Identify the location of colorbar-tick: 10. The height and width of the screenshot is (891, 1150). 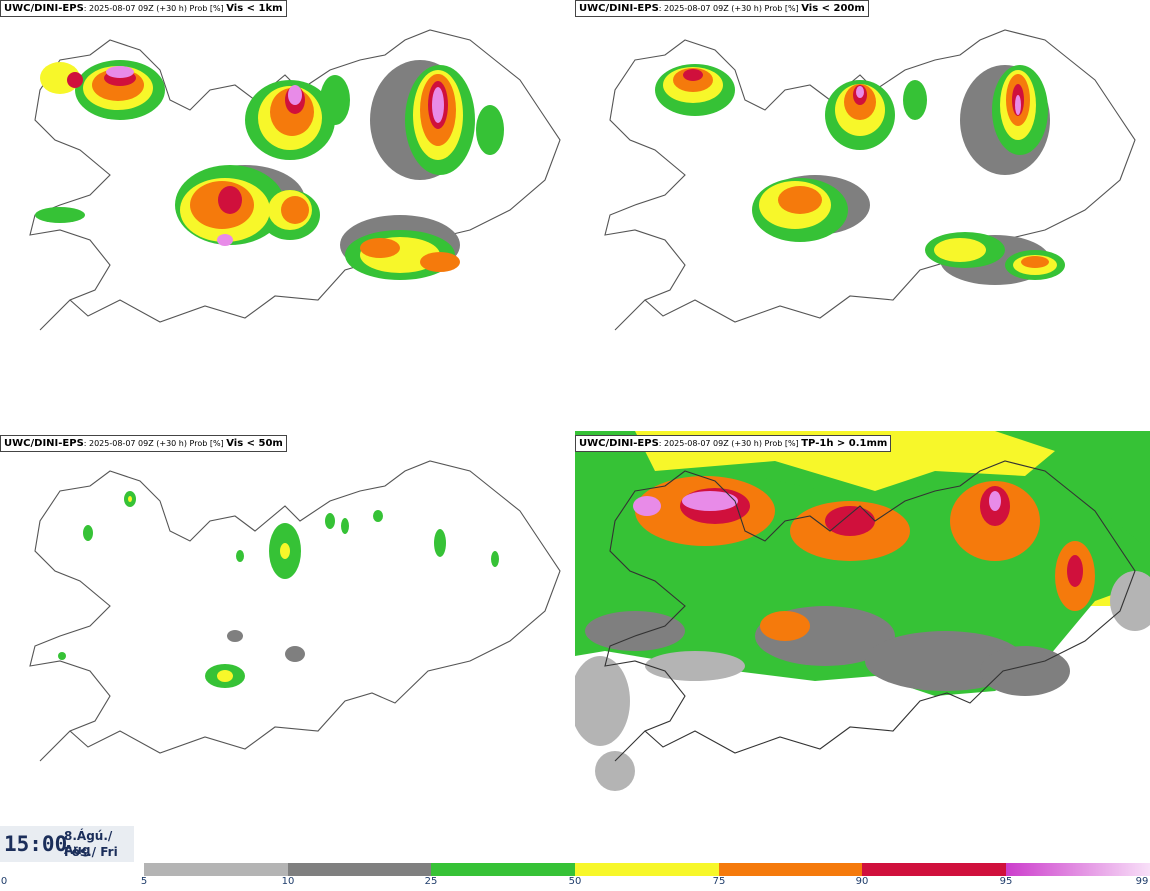
(288, 881).